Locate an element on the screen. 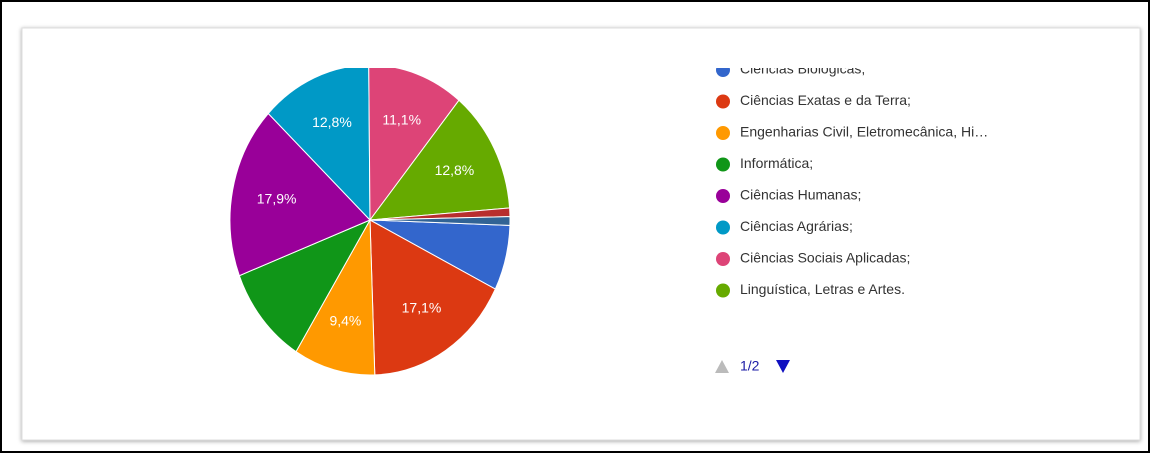 The width and height of the screenshot is (1150, 453). pager-text: 1/2 is located at coordinates (750, 366).